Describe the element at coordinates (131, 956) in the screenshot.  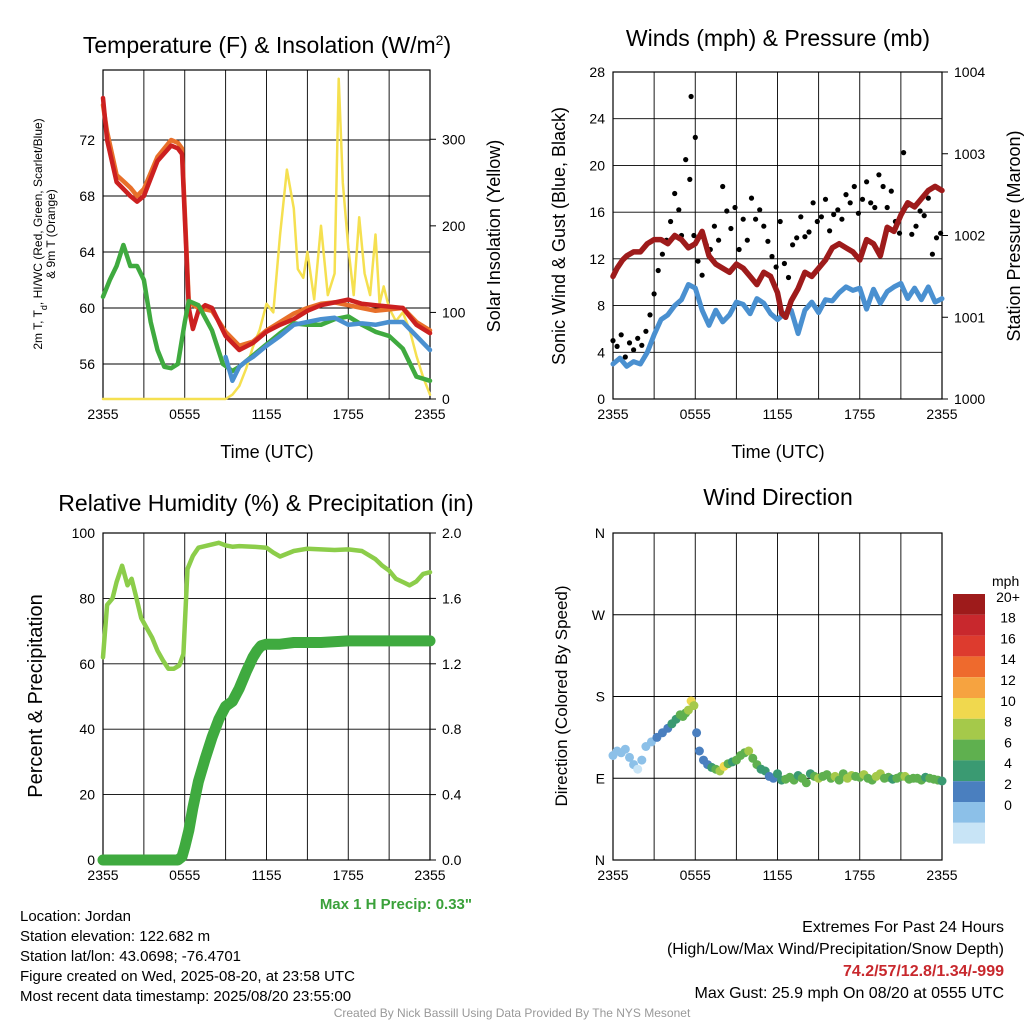
I see `latlon-text: Station lat/lon: 43.0698; -76.4701` at that location.